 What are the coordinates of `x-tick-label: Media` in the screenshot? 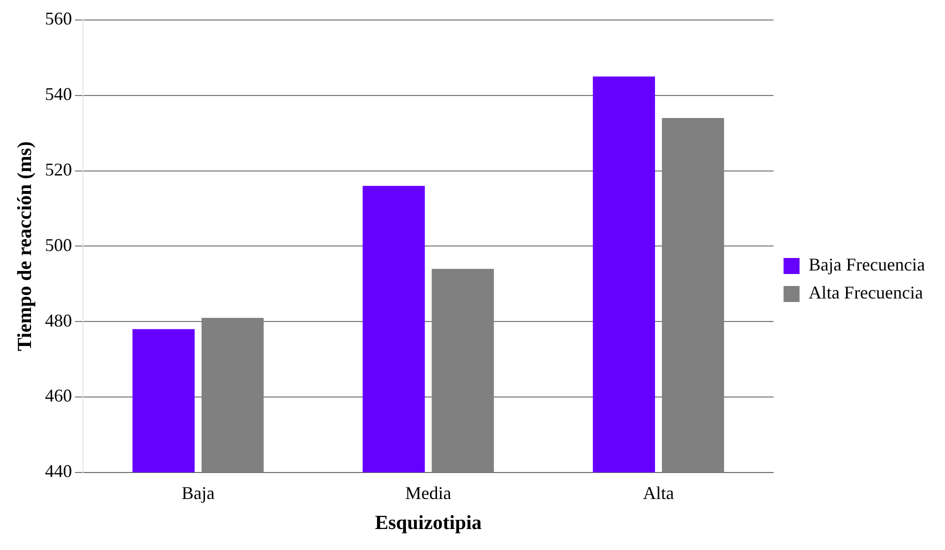 It's located at (428, 492).